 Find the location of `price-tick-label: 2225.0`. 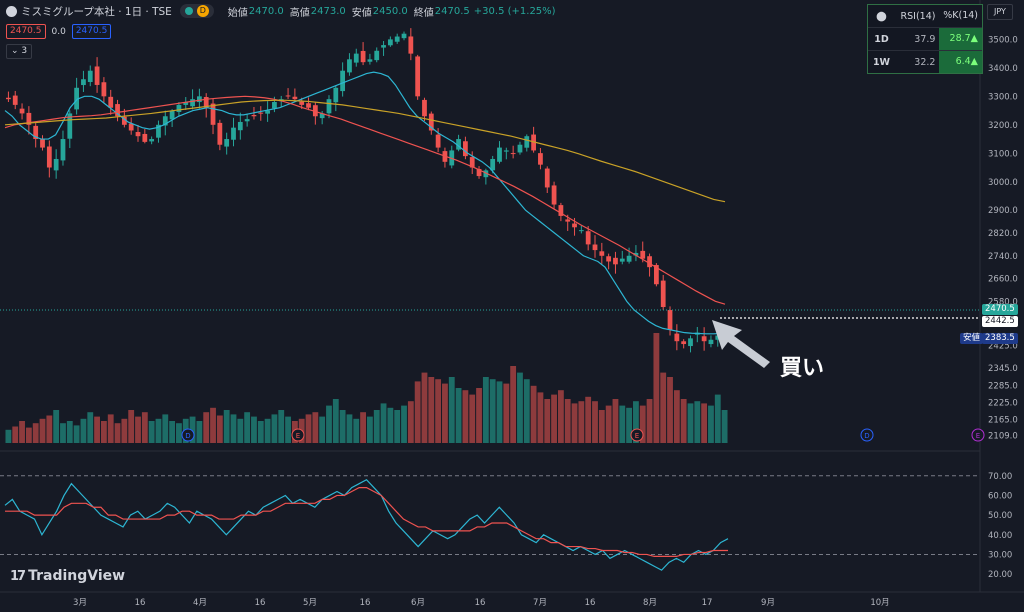

price-tick-label: 2225.0 is located at coordinates (1003, 403).